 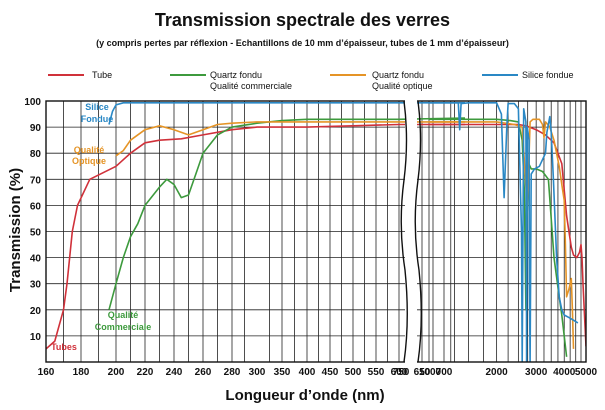 What do you see at coordinates (203, 372) in the screenshot?
I see `x-tick-260: 260` at bounding box center [203, 372].